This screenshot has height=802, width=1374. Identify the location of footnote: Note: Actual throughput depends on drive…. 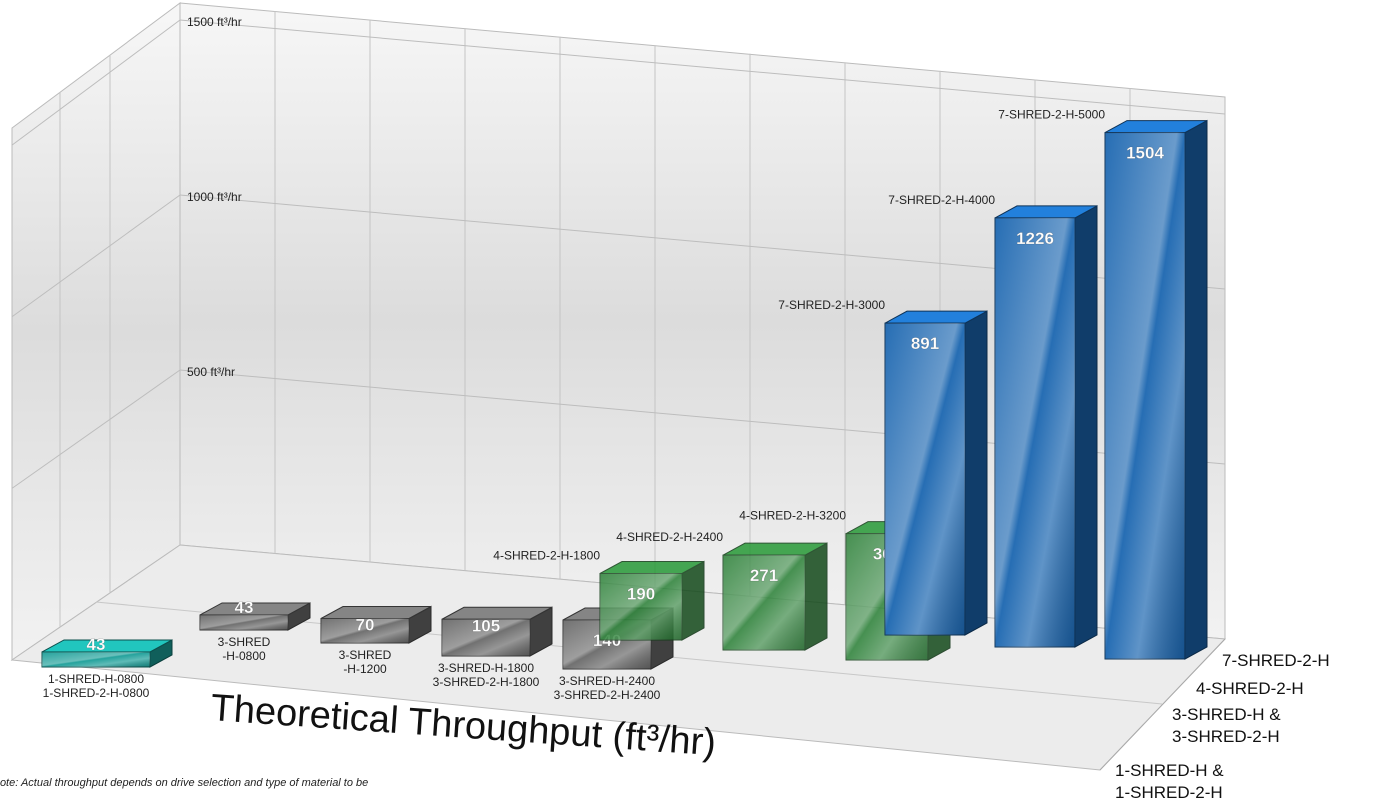
(184, 783).